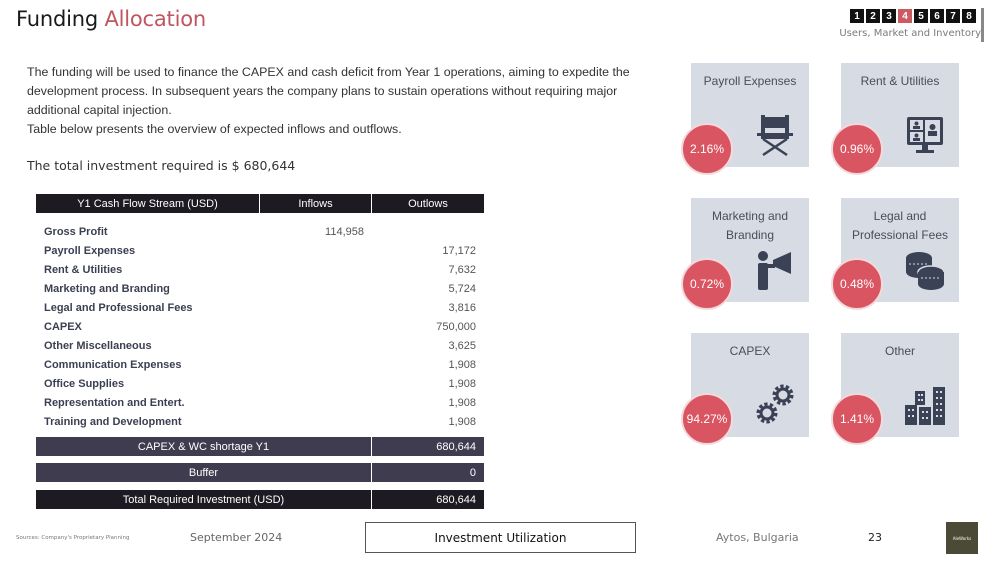  I want to click on row-label: Communication Expenses, so click(113, 364).